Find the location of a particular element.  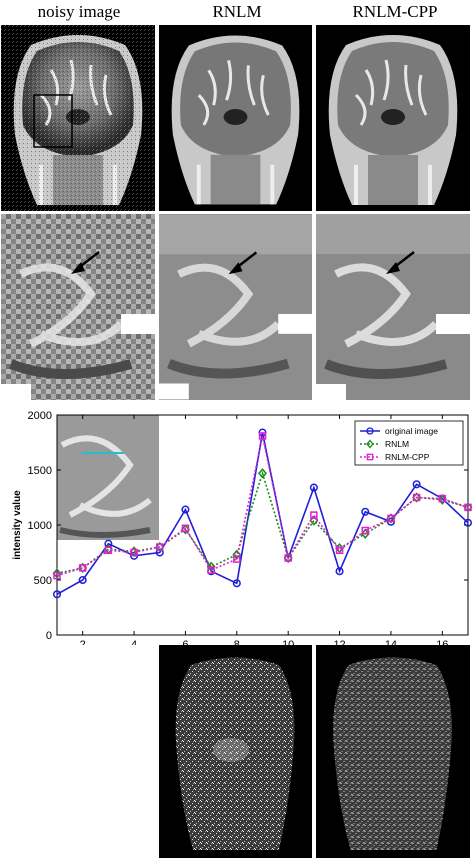

zoom-noisy is located at coordinates (78, 307).